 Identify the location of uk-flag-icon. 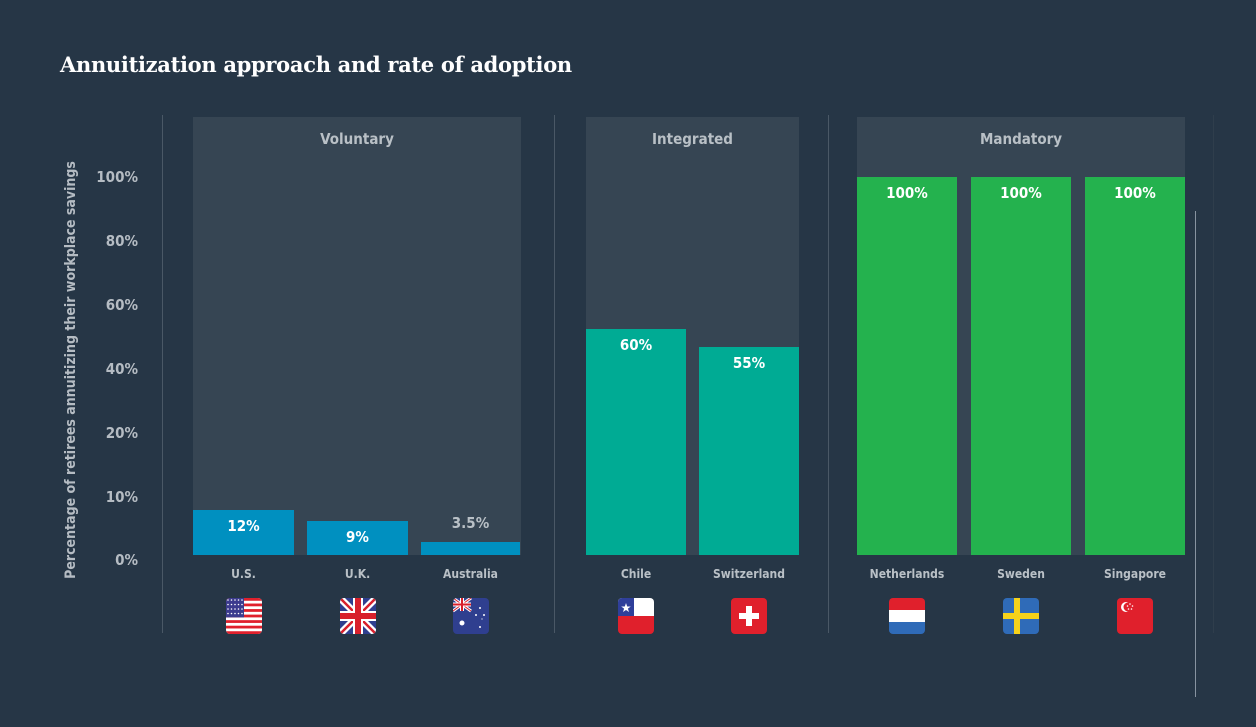
(357, 616).